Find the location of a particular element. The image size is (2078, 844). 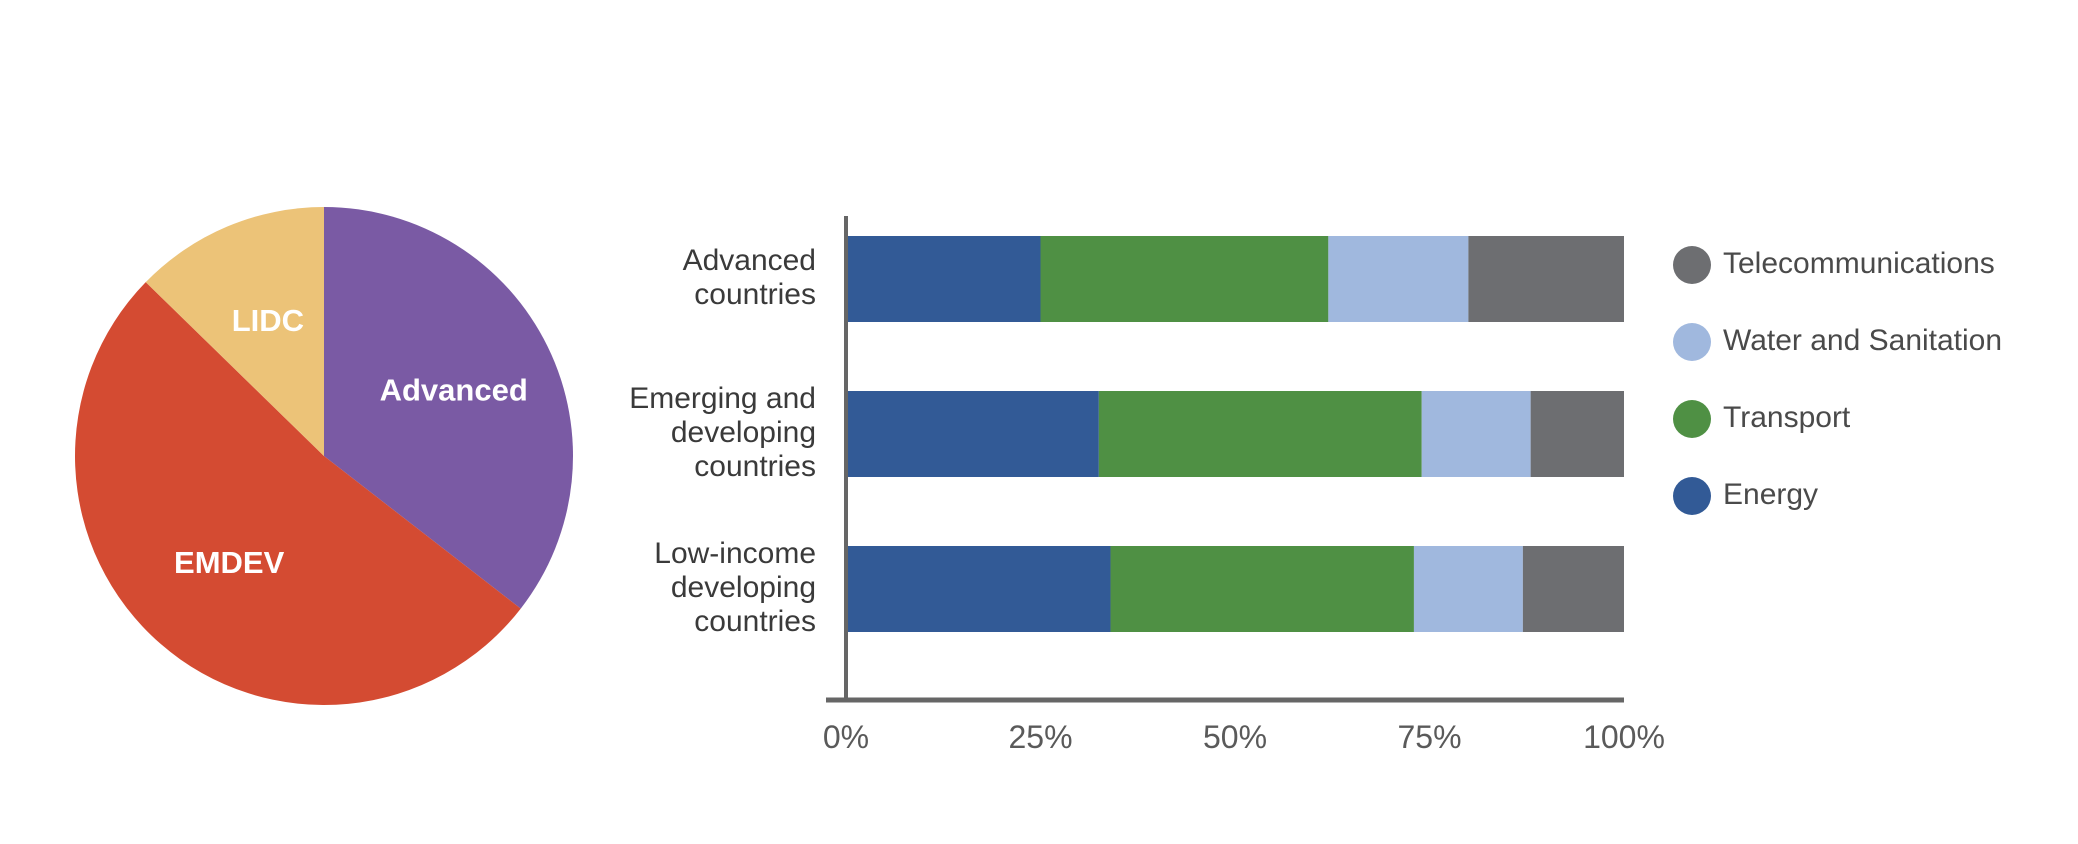

category-label-line: Emerging and is located at coordinates (722, 398).